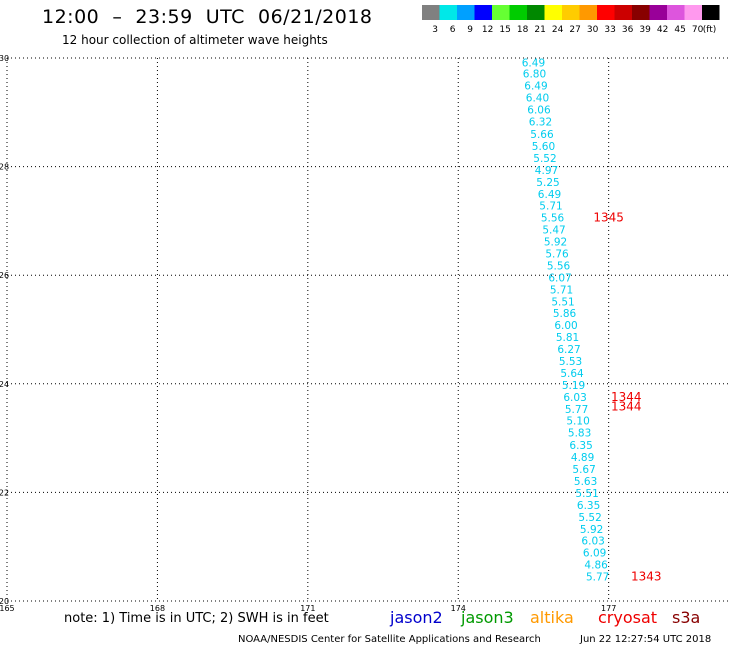 The height and width of the screenshot is (650, 740). What do you see at coordinates (4, 275) in the screenshot?
I see `lat-tick-label: 26` at bounding box center [4, 275].